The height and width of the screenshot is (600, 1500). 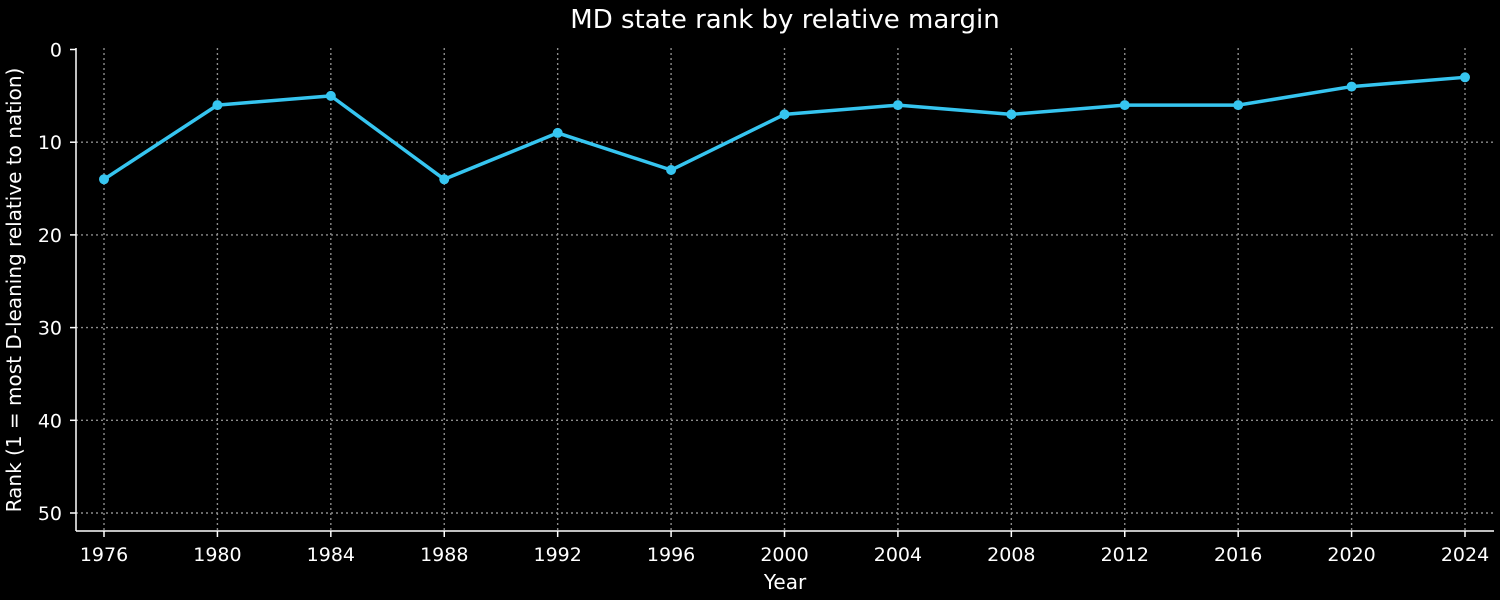 I want to click on y-tick-label: 40, so click(x=50, y=421).